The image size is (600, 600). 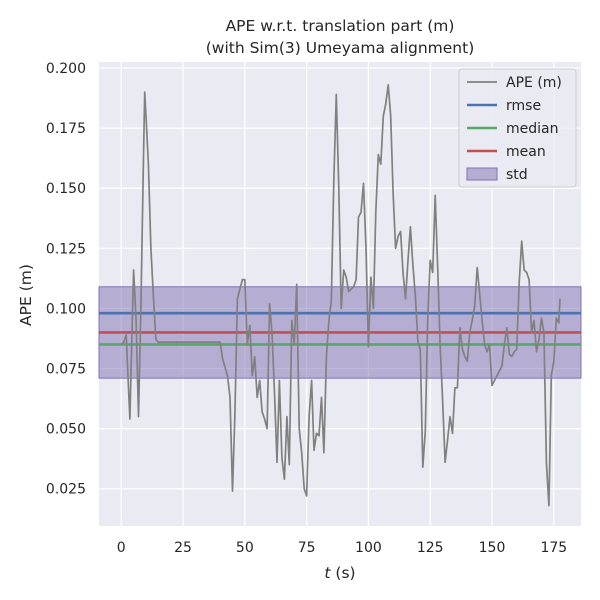 I want to click on y-tick-label: 0.050, so click(x=66, y=430).